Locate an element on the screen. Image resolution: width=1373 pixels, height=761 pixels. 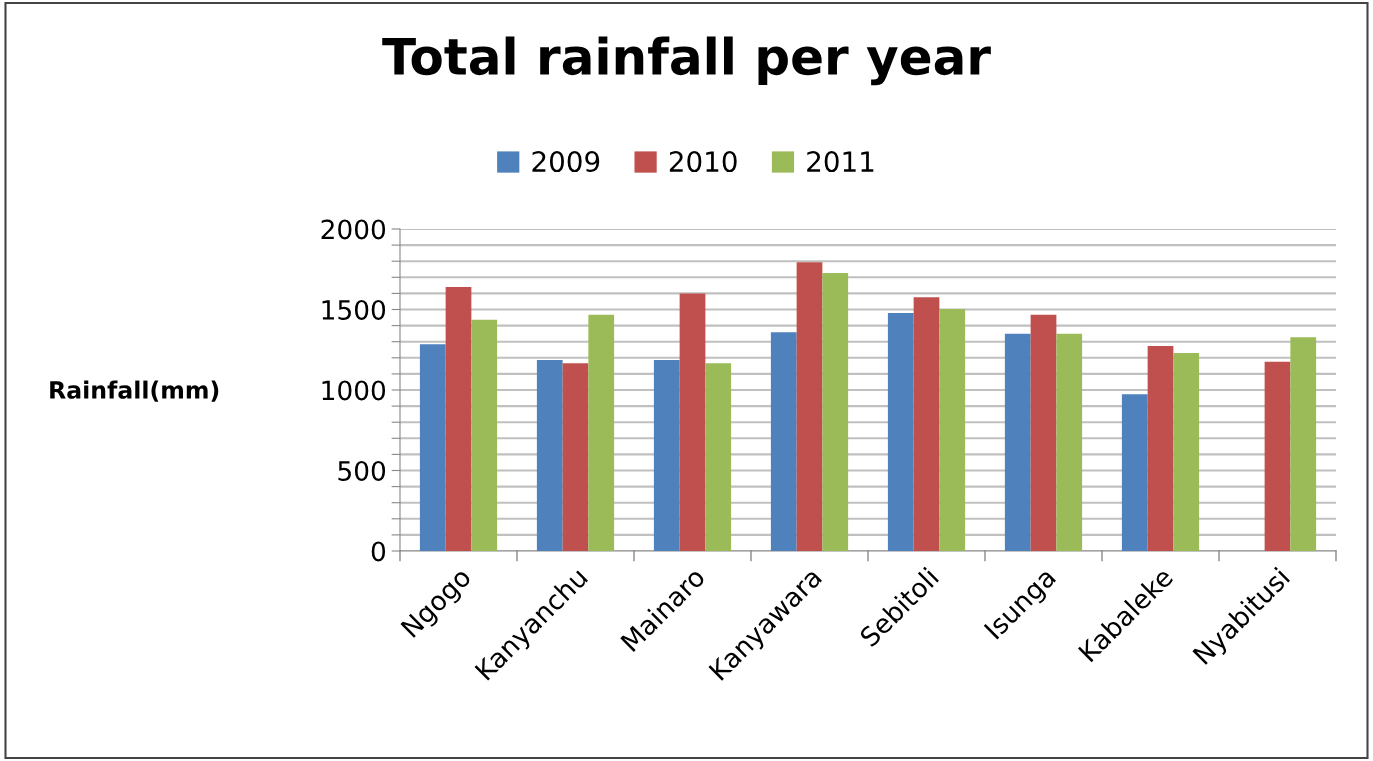
y-tick-label: 0 is located at coordinates (378, 551).